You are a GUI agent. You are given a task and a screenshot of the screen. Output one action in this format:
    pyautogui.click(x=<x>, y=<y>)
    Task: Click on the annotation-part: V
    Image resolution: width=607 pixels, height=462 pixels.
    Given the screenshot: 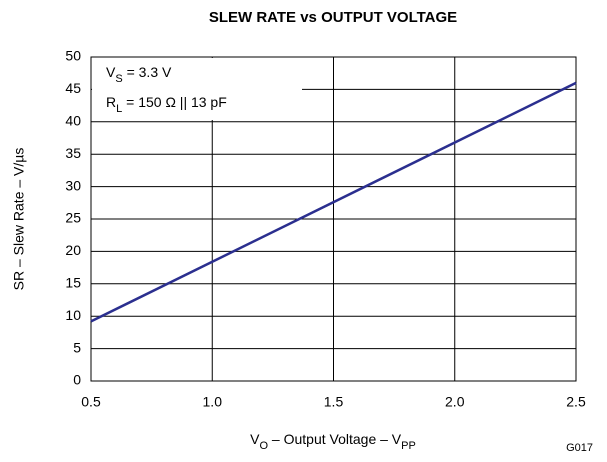 What is the action you would take?
    pyautogui.click(x=111, y=72)
    